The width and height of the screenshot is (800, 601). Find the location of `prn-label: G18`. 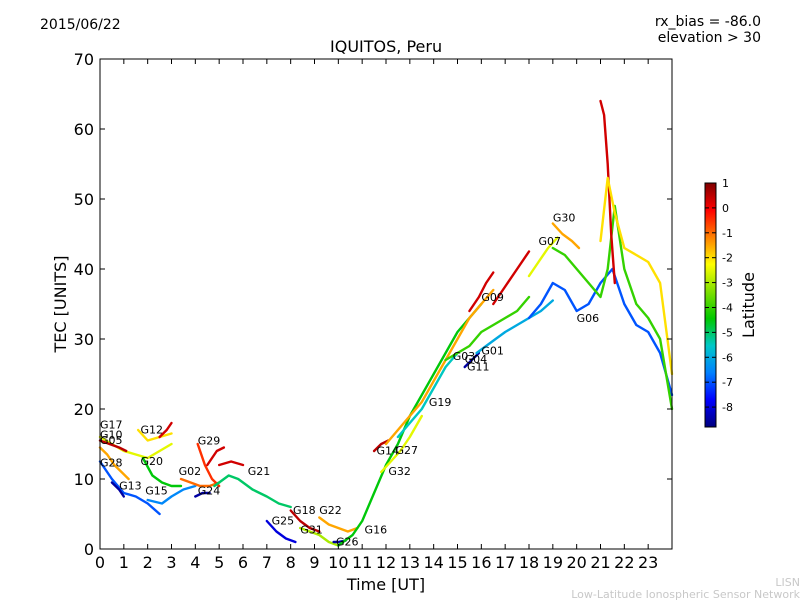

prn-label: G18 is located at coordinates (304, 510).